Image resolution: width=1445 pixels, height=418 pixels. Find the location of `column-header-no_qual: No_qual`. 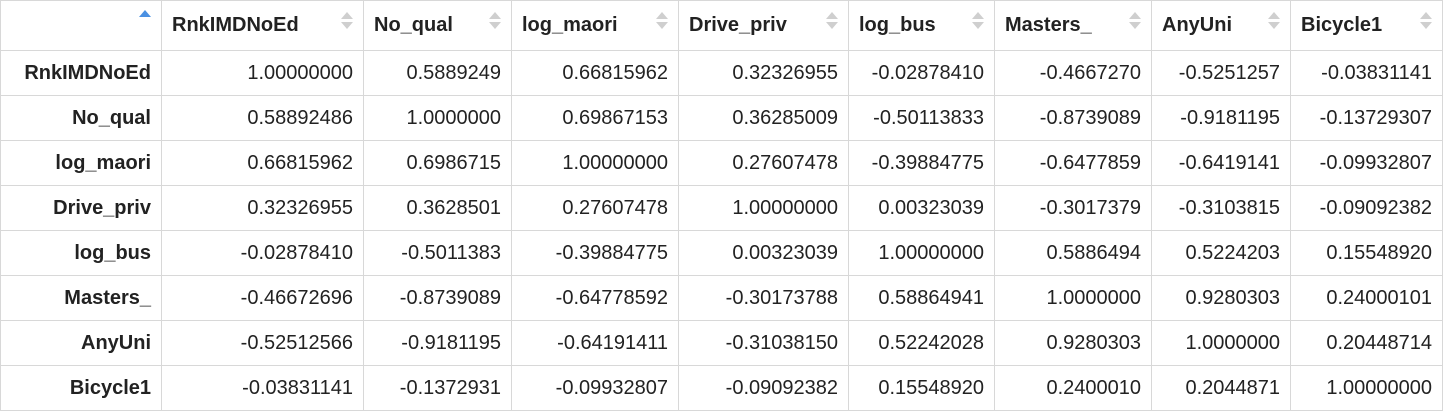

column-header-no_qual: No_qual is located at coordinates (437, 25).